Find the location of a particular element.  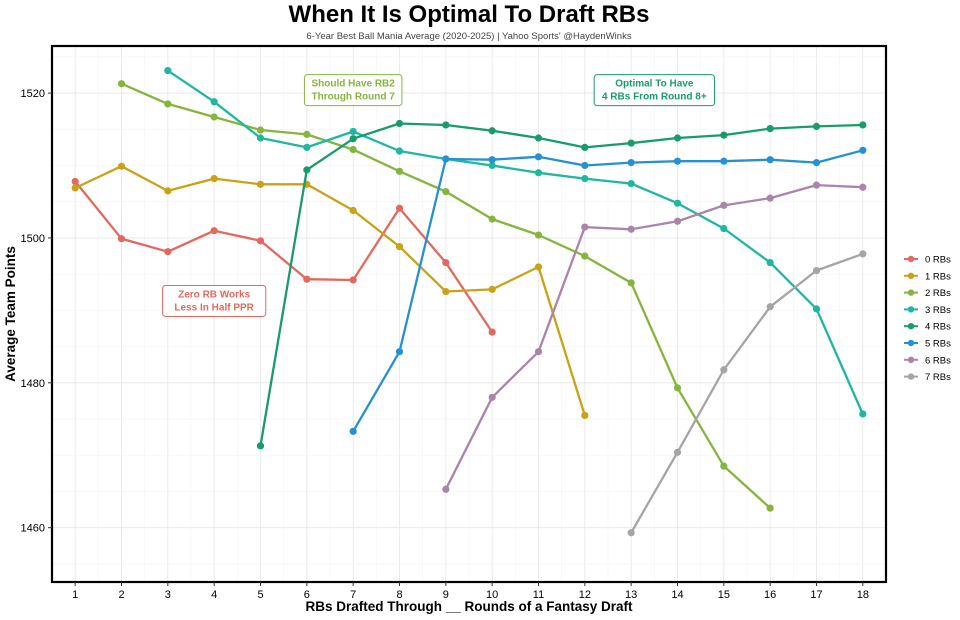

y-tick-label: 1480 is located at coordinates (33, 384).